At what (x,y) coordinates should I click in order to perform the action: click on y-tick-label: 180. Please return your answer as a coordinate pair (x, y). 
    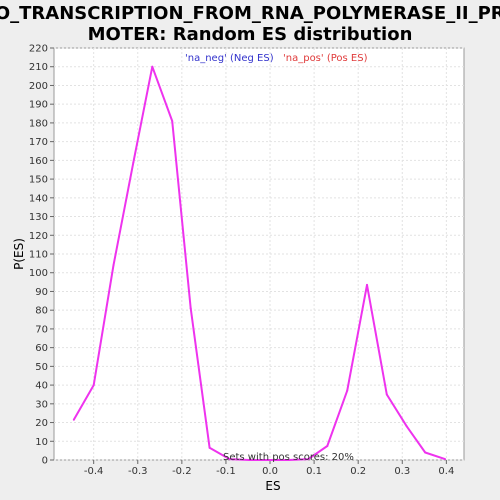
    Looking at the image, I should click on (38, 123).